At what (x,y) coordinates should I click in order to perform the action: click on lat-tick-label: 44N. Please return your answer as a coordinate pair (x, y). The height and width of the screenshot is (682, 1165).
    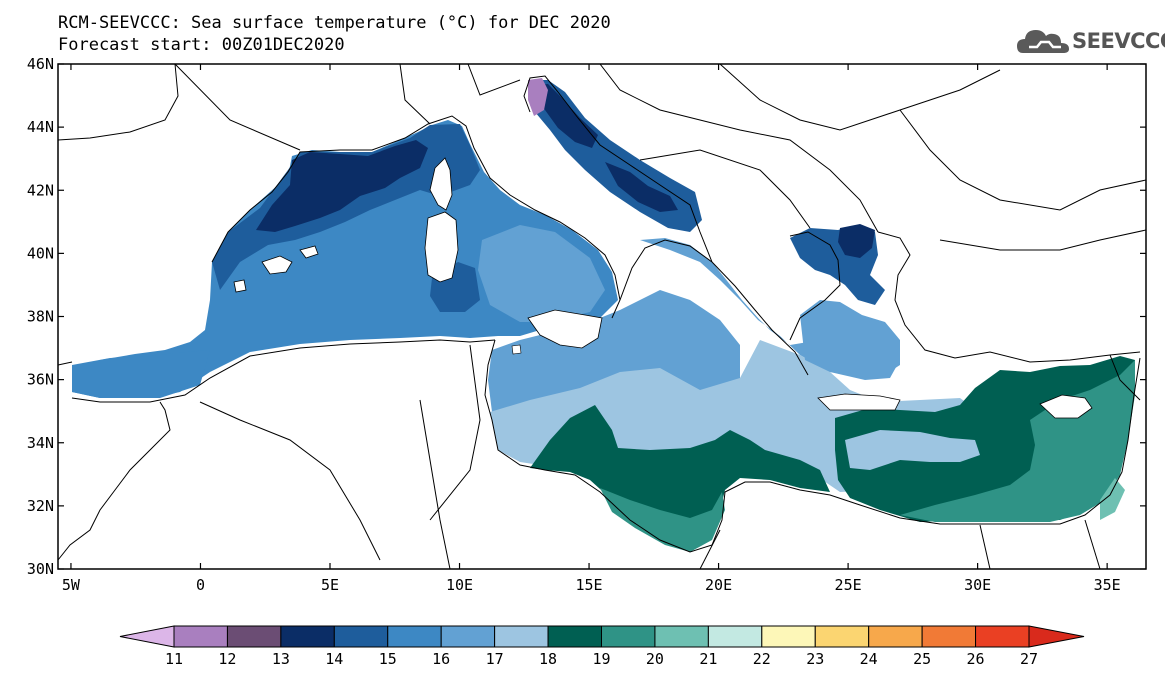
    Looking at the image, I should click on (40, 127).